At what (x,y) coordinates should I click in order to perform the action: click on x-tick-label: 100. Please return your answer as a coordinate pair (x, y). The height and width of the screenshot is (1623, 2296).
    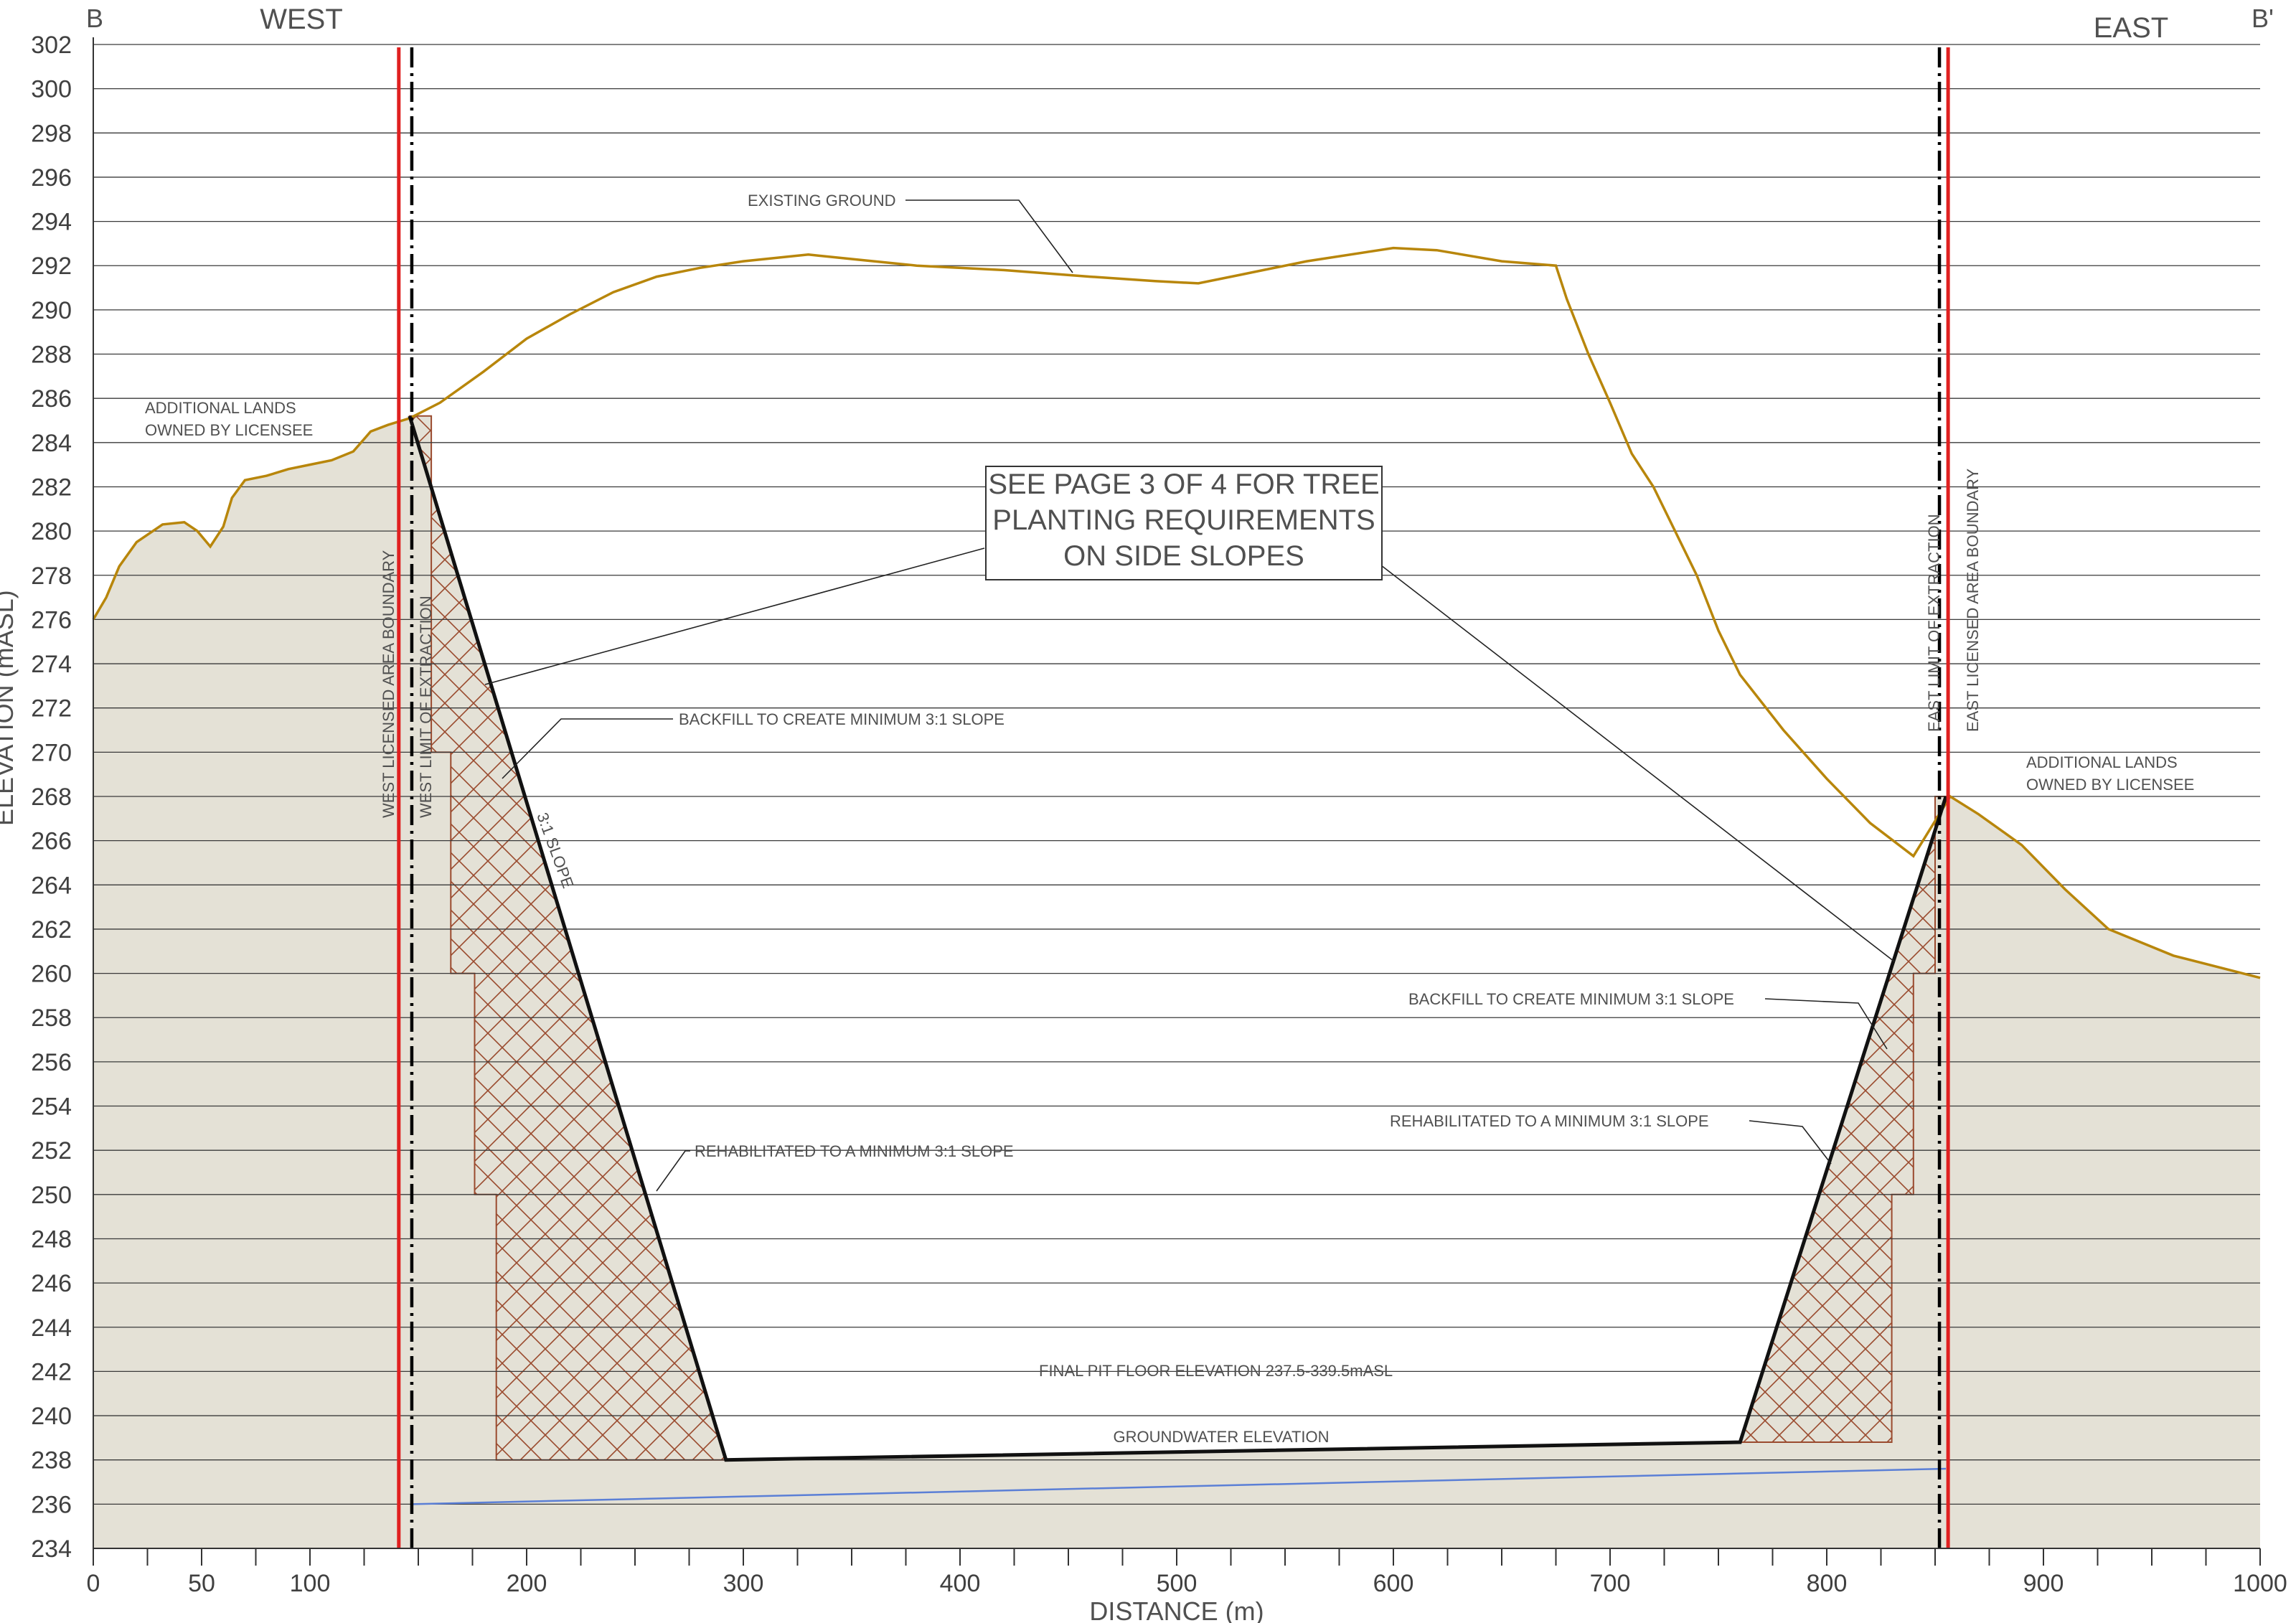
    Looking at the image, I should click on (311, 1584).